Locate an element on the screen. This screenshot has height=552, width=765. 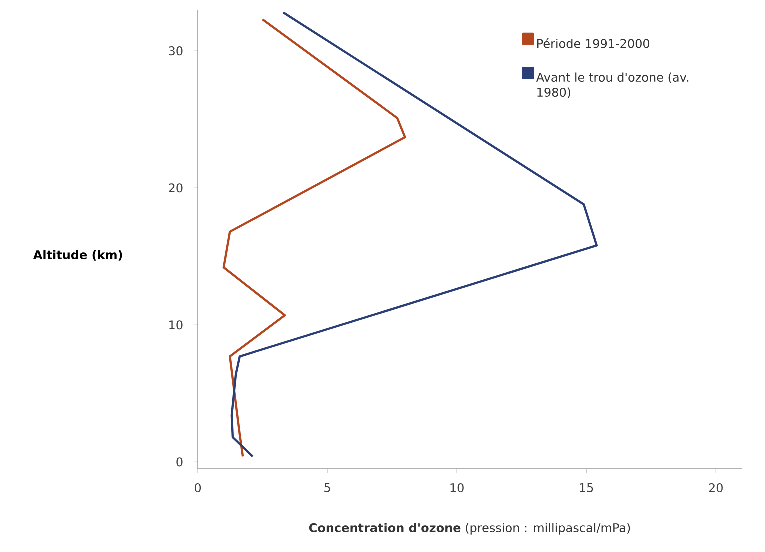
x-axis-title: Concentration d'ozone (pression : millipascal/mPa) is located at coordinates (469, 529).